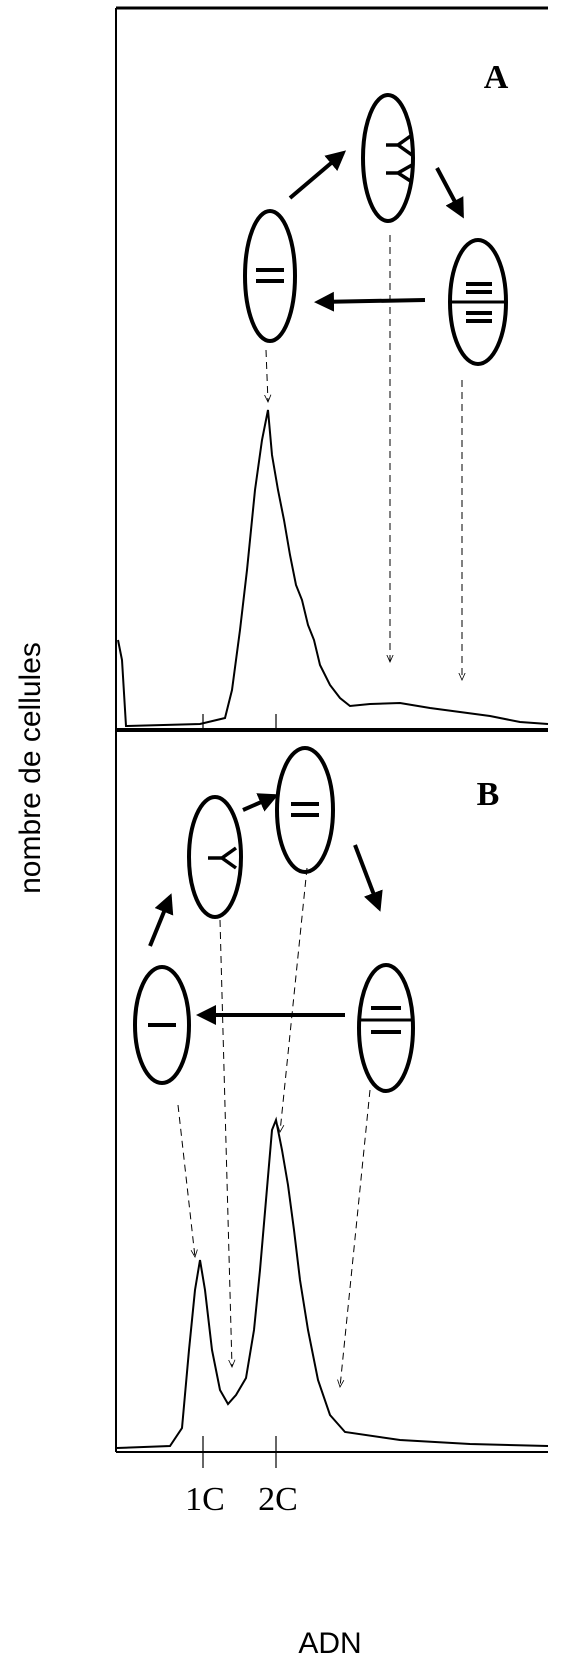  What do you see at coordinates (488, 794) in the screenshot?
I see `panel-label: B` at bounding box center [488, 794].